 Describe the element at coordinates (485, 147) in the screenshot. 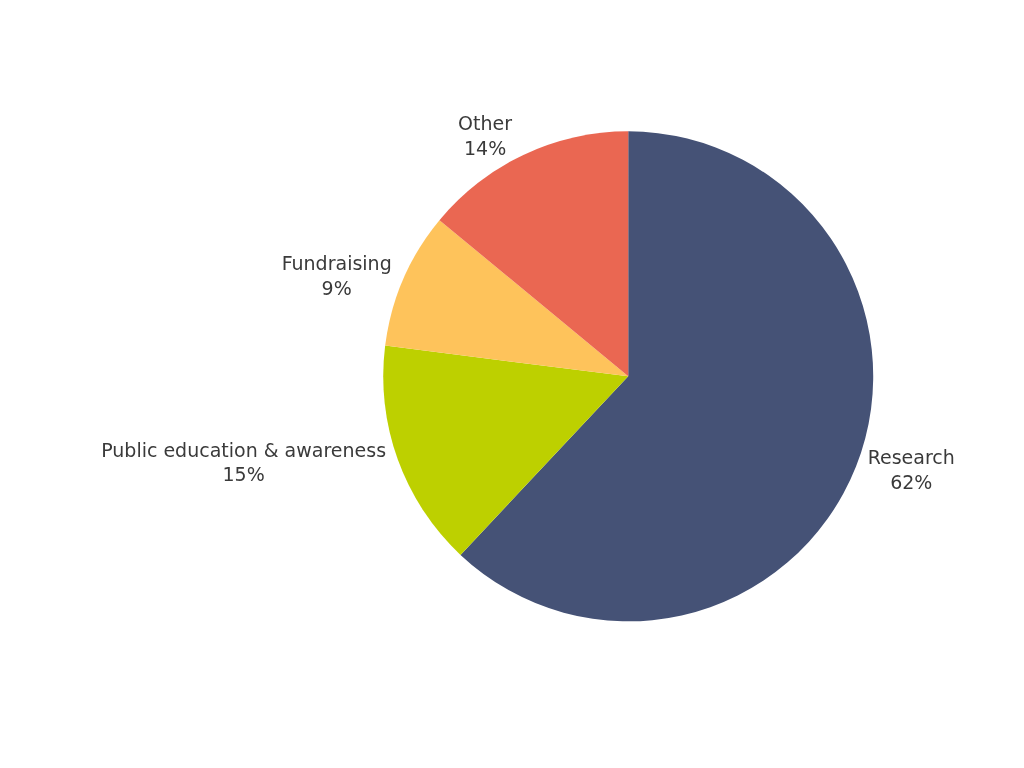

I see `data-label: 14%` at that location.